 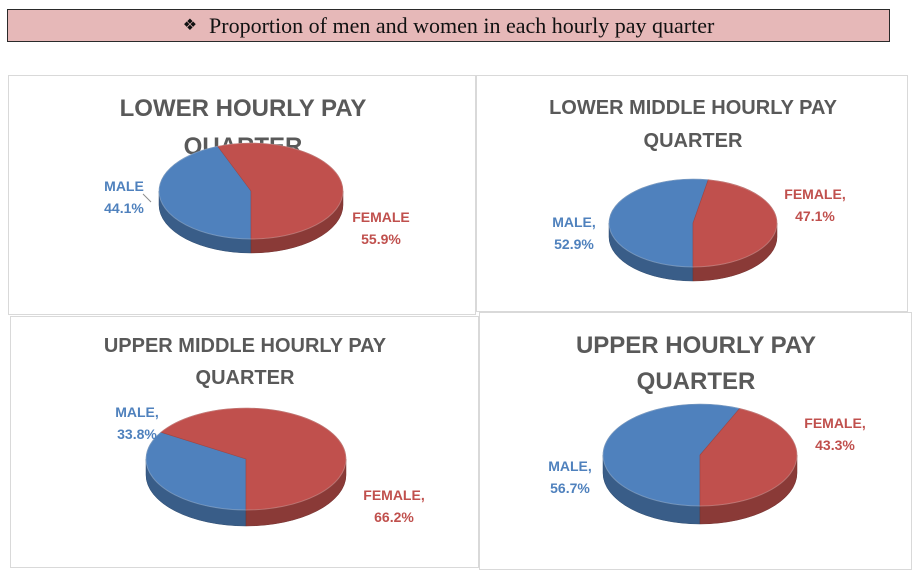 I want to click on data-label: MALE, 52.9%, so click(x=574, y=233).